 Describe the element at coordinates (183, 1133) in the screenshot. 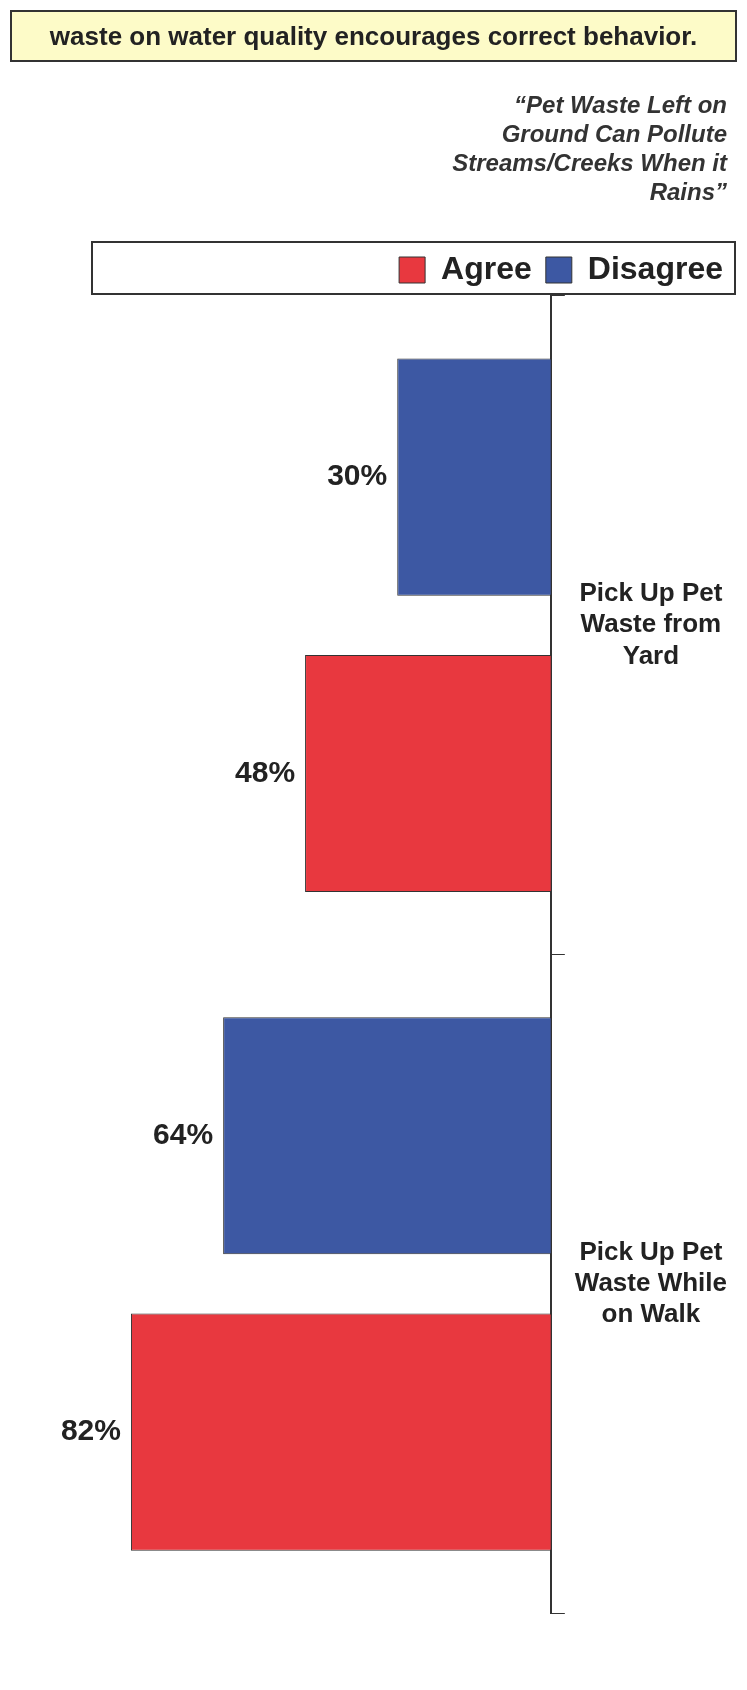

I see `data-label: 64%` at that location.